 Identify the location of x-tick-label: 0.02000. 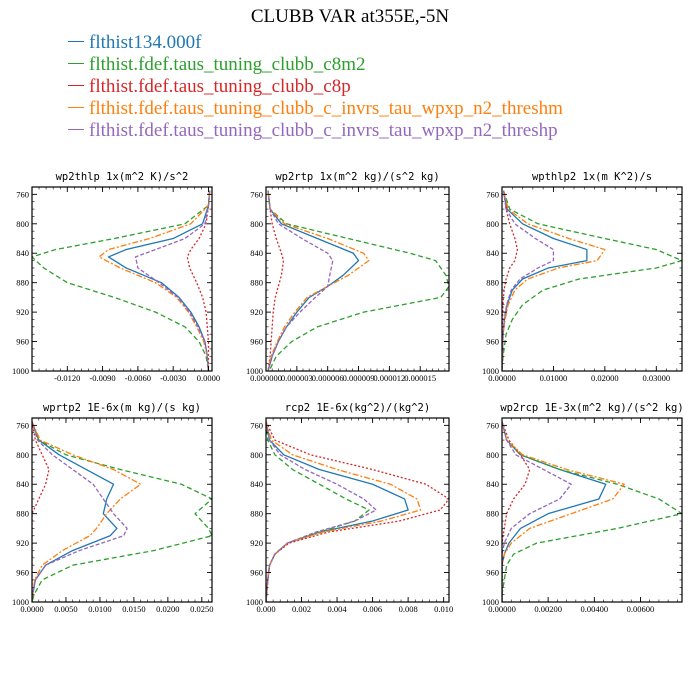
(605, 378).